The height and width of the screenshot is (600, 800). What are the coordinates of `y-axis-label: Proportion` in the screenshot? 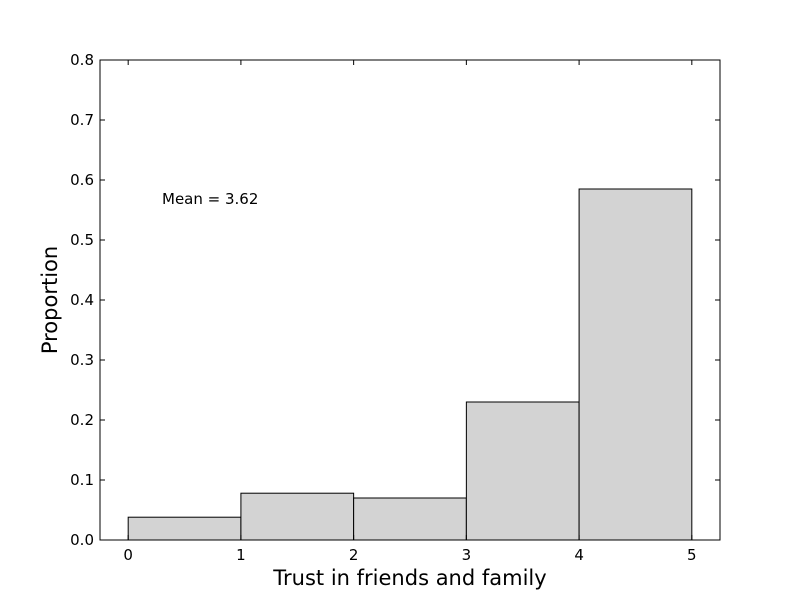 It's located at (50, 300).